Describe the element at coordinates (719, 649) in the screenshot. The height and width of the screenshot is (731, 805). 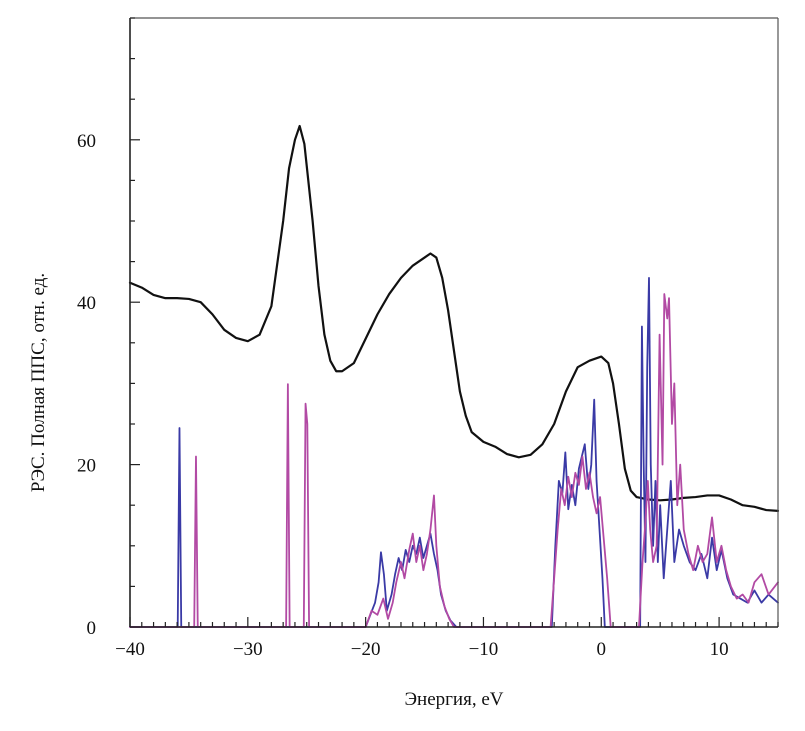
I see `x-tick-label: 10` at that location.